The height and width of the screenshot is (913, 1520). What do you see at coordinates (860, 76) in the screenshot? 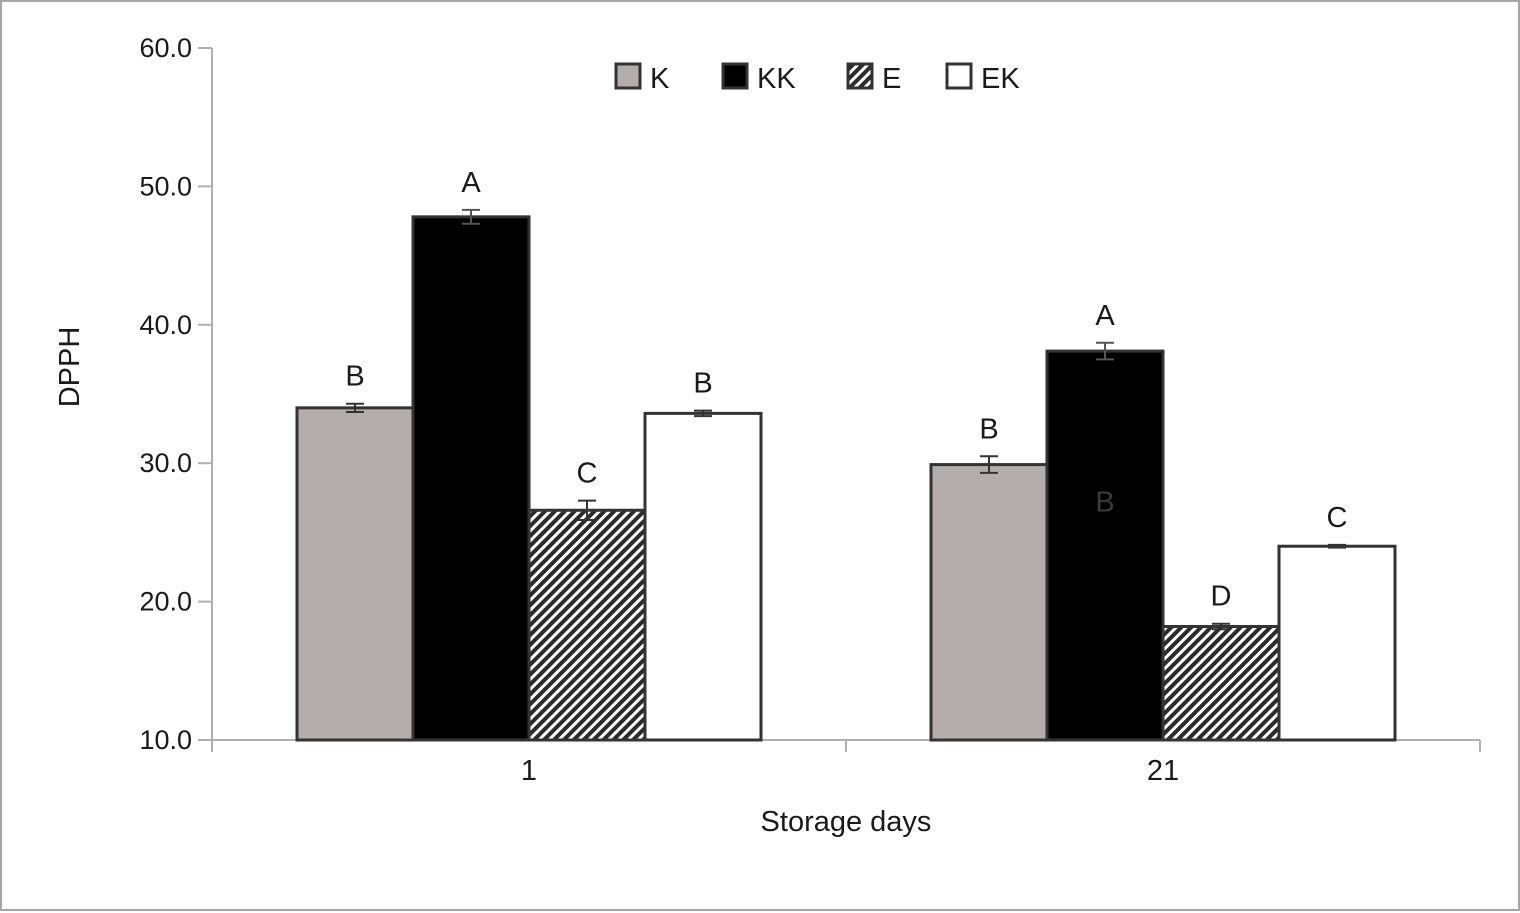
I see `legend-swatch-E` at bounding box center [860, 76].